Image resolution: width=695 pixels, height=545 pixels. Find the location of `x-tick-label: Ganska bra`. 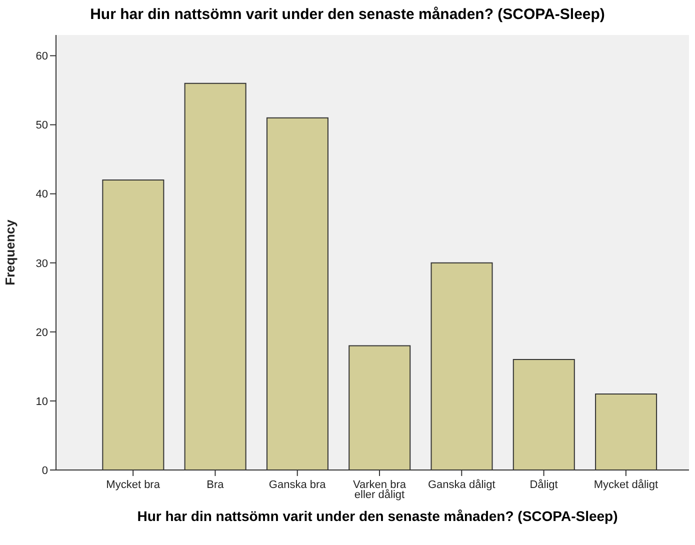

x-tick-label: Ganska bra is located at coordinates (297, 485).